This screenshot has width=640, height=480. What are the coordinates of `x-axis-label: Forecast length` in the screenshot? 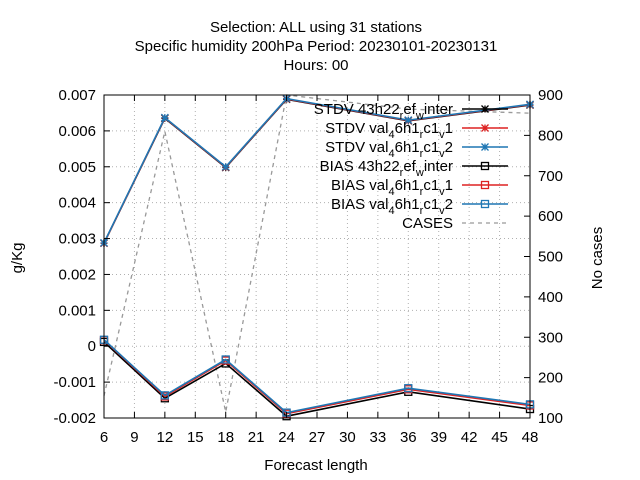 It's located at (315, 465).